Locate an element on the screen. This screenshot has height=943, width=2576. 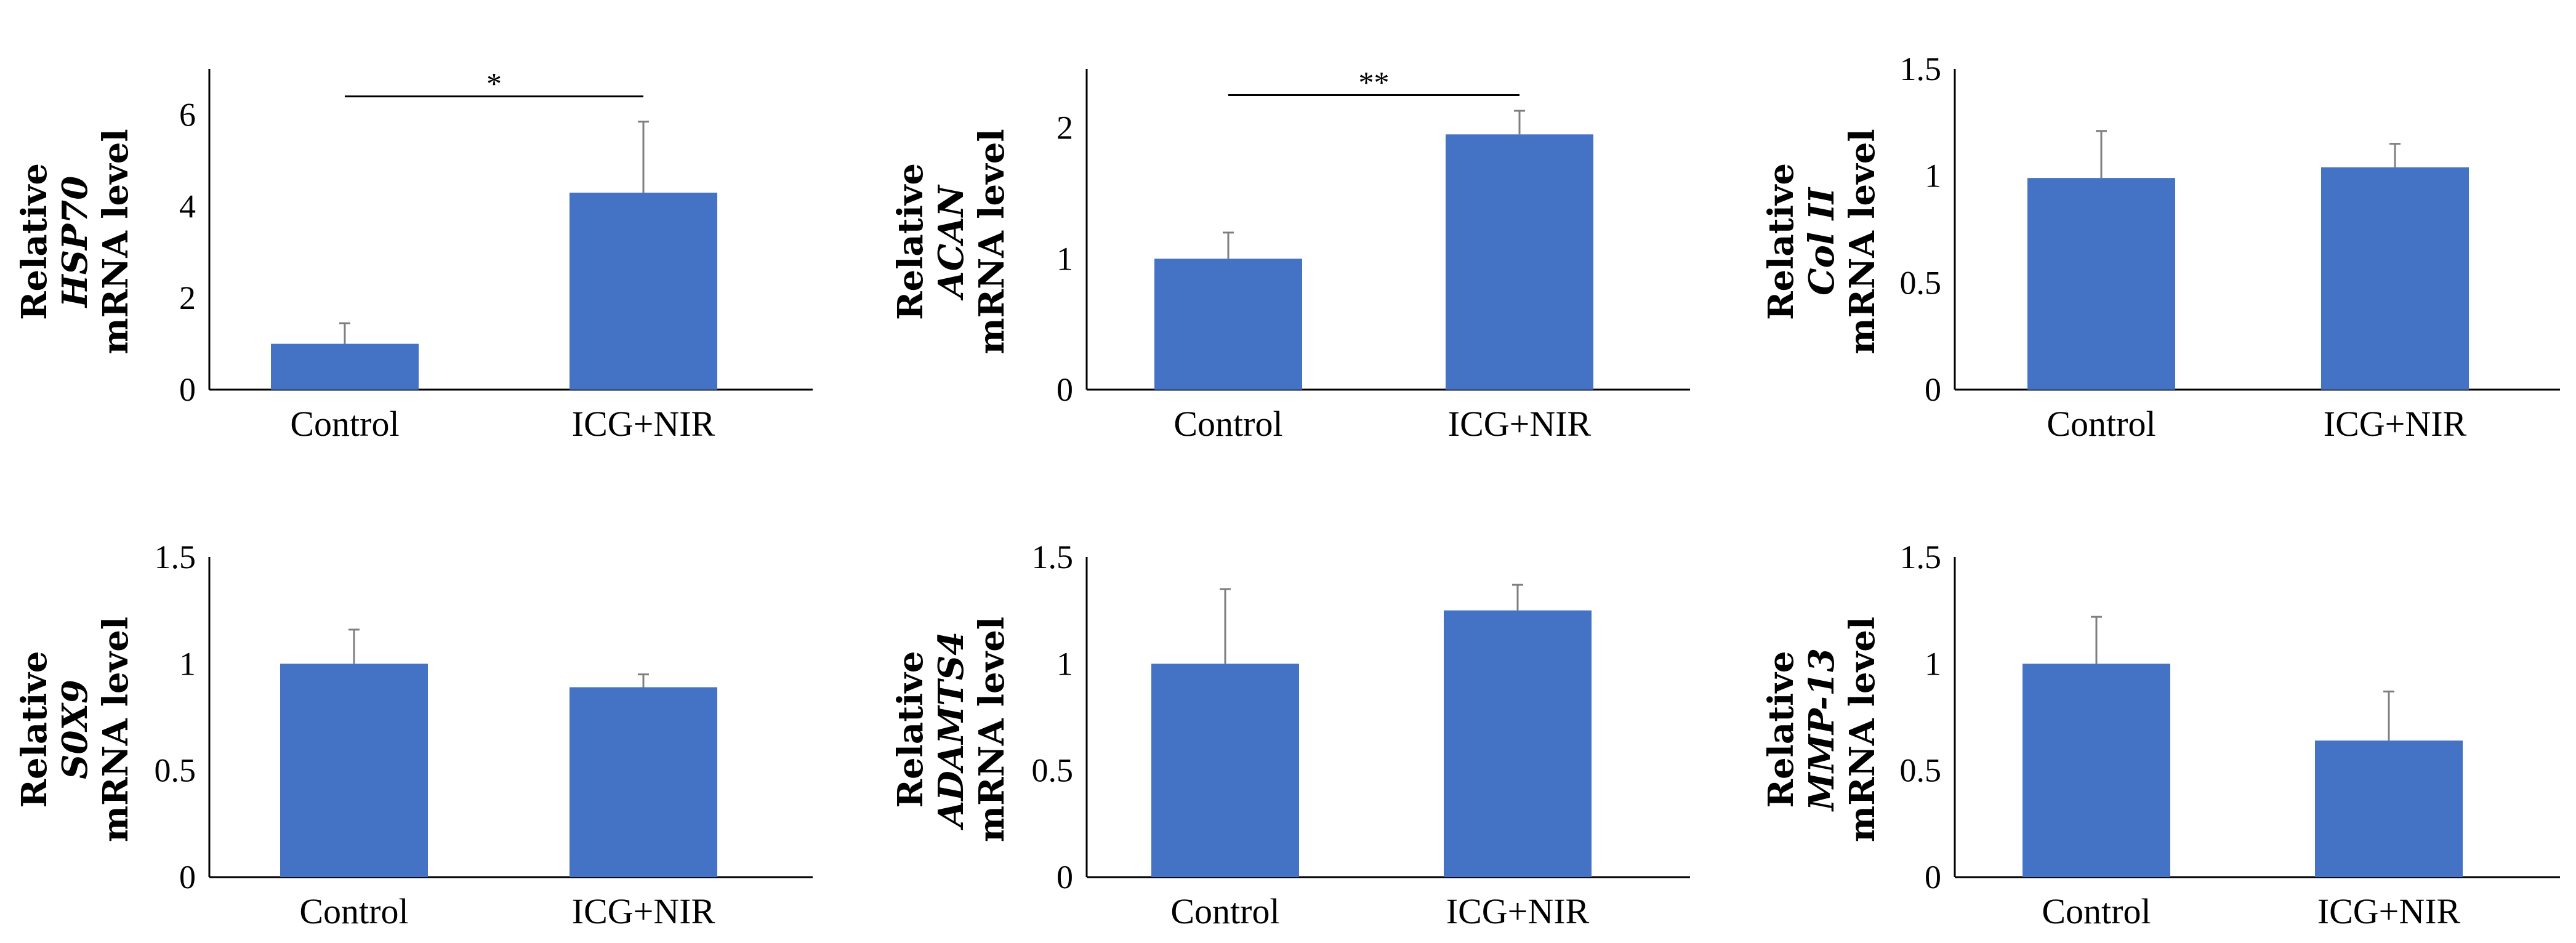
y-axis-label: RelativeHSP70mRNA level is located at coordinates (75, 242).